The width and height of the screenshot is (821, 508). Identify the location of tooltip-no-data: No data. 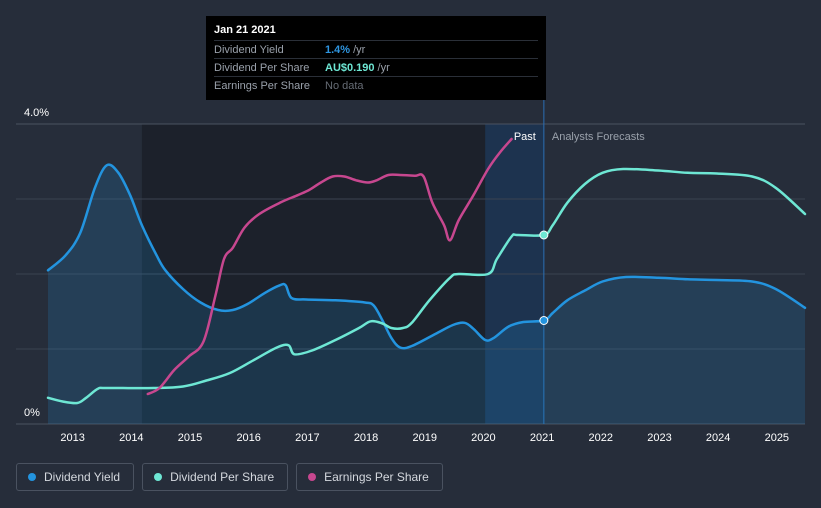
(344, 85).